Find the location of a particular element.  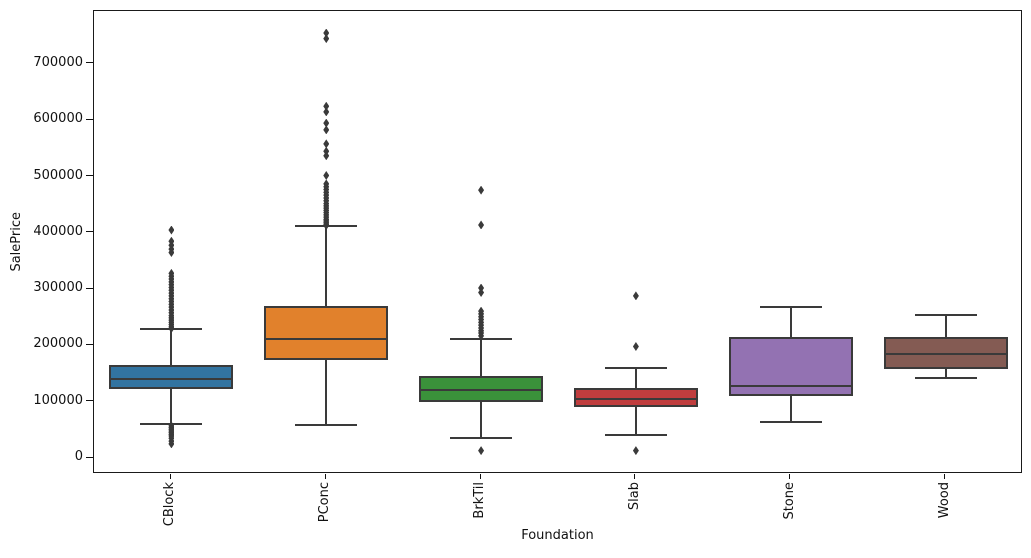

box-BrkTil is located at coordinates (481, 389).